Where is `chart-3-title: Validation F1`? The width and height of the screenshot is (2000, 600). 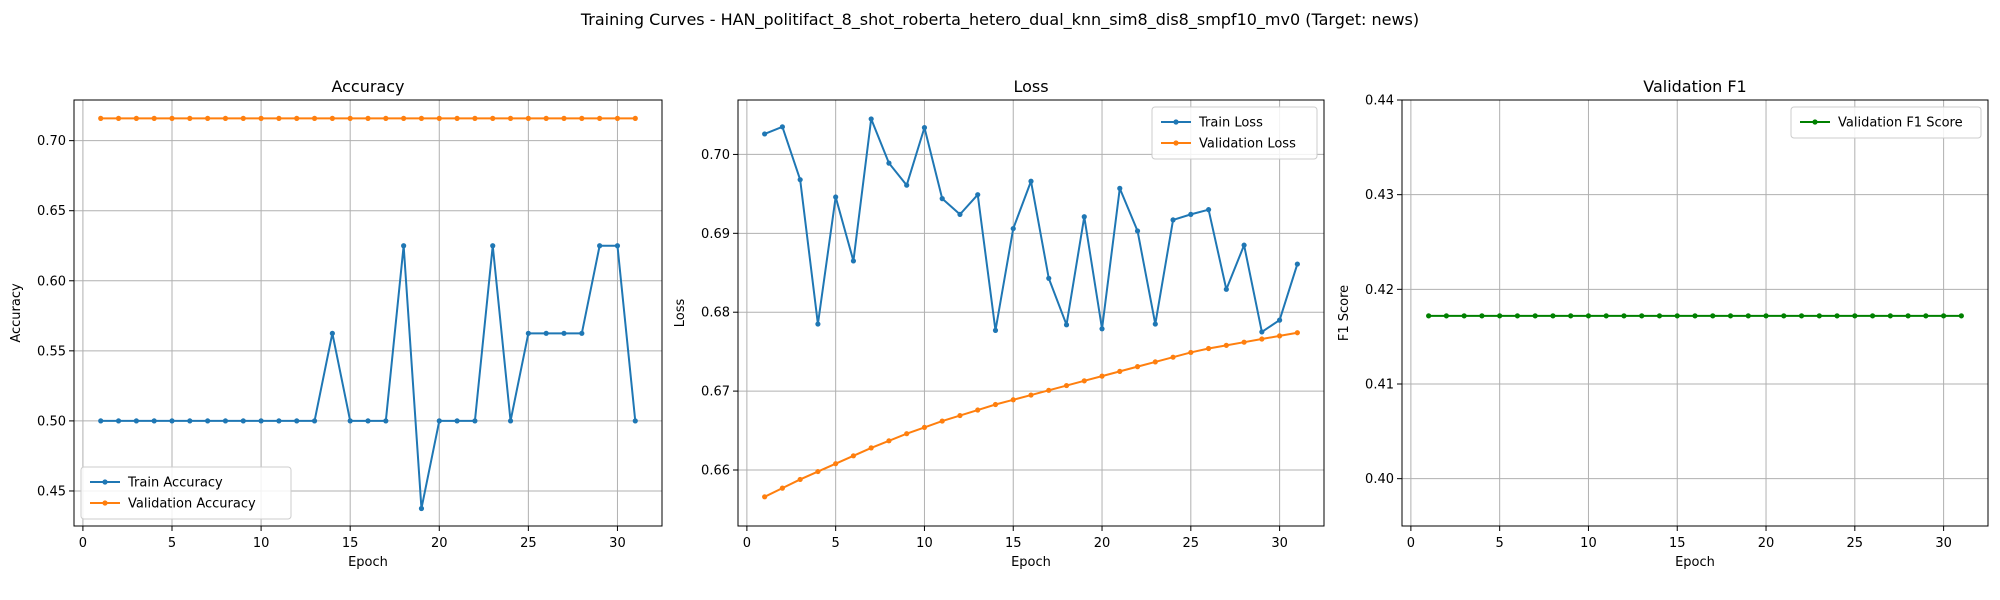 chart-3-title: Validation F1 is located at coordinates (1694, 86).